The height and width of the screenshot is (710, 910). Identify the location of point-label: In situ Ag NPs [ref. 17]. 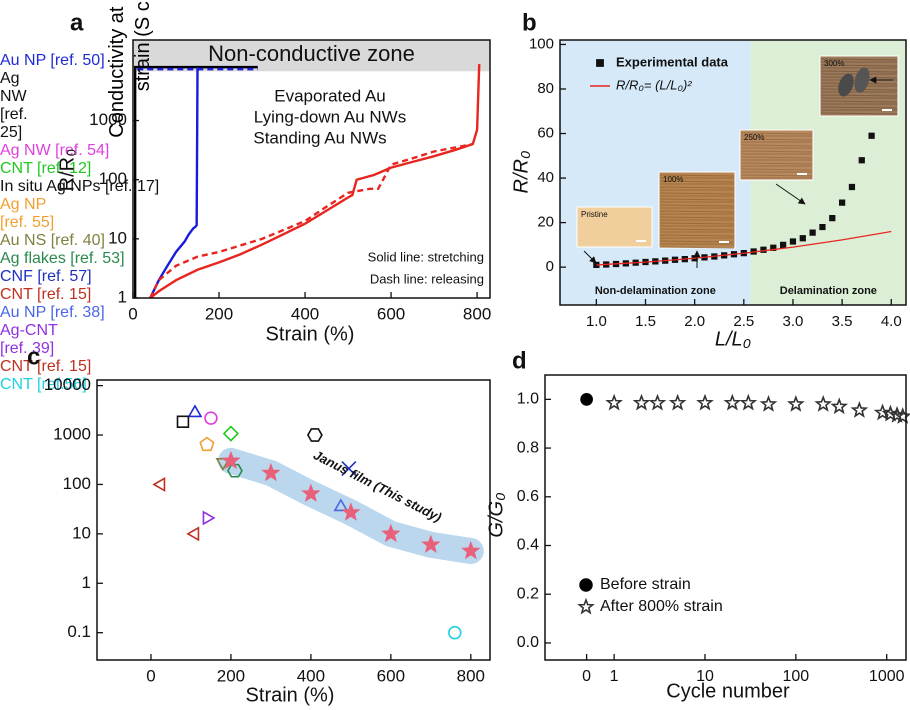
(80, 186).